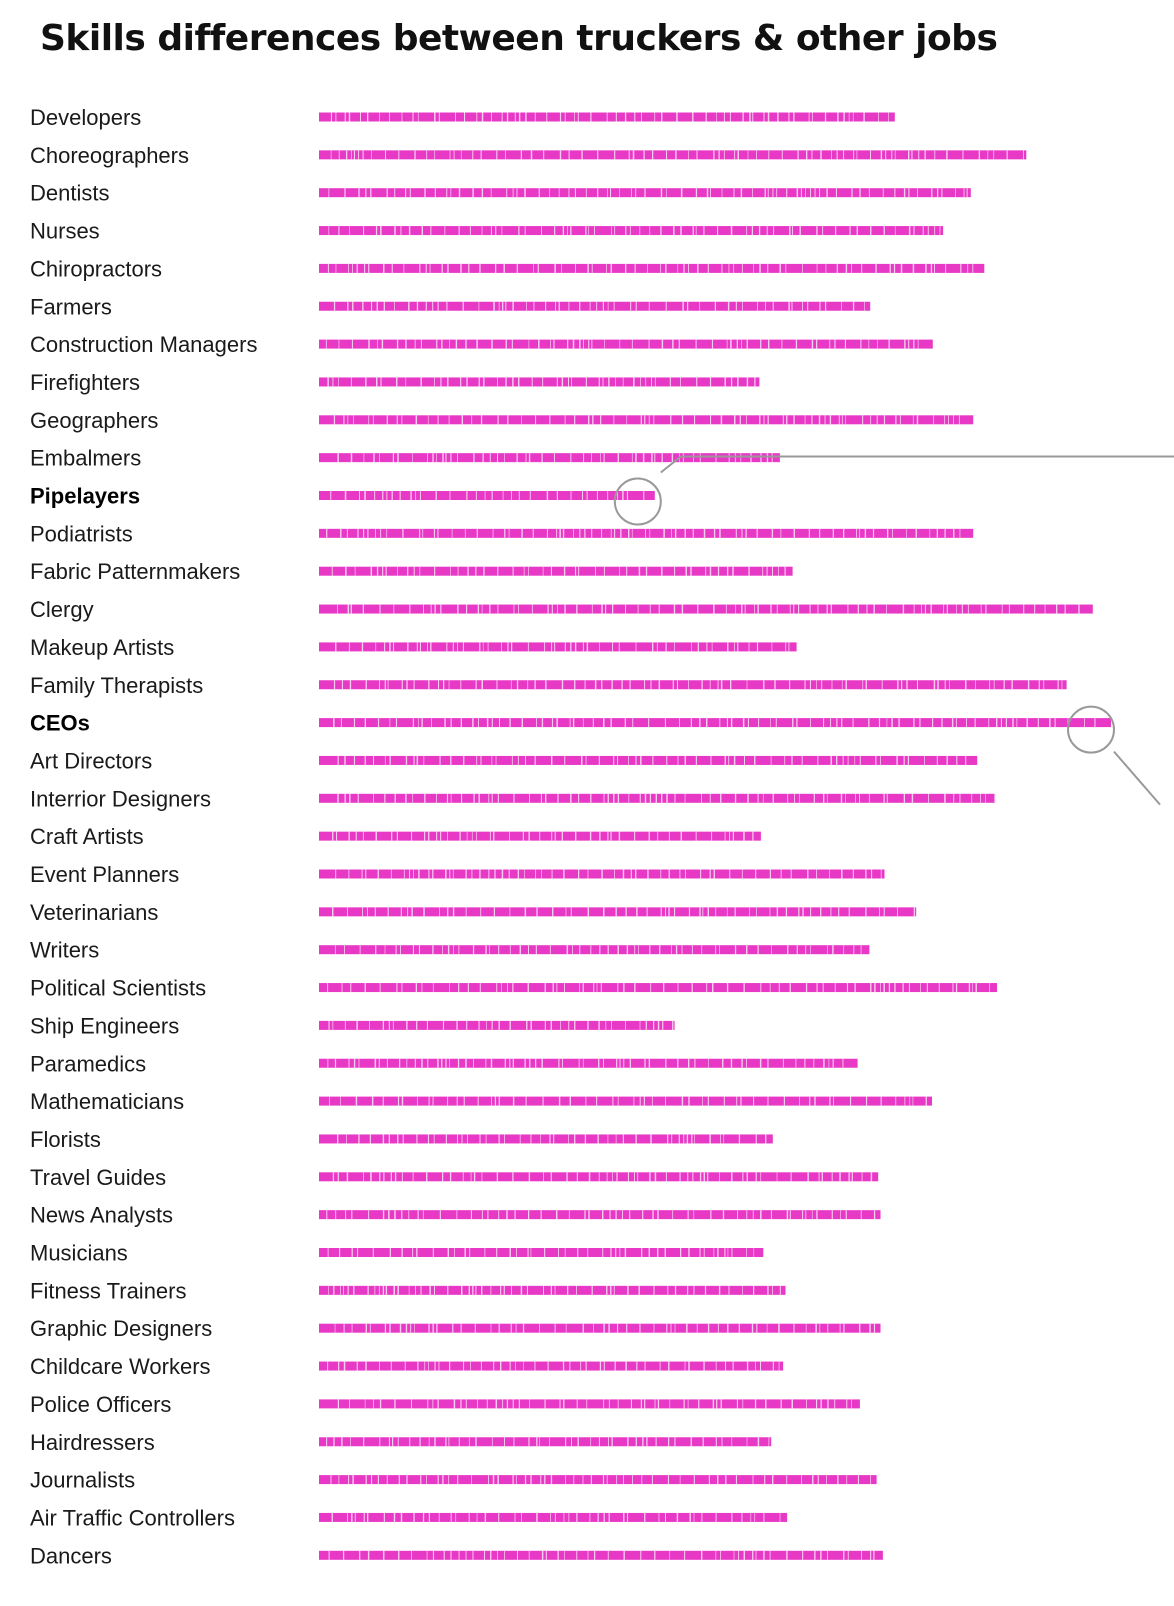 The image size is (1174, 1606). Describe the element at coordinates (120, 798) in the screenshot. I see `label-interrior-designers: Interrior Designers` at that location.